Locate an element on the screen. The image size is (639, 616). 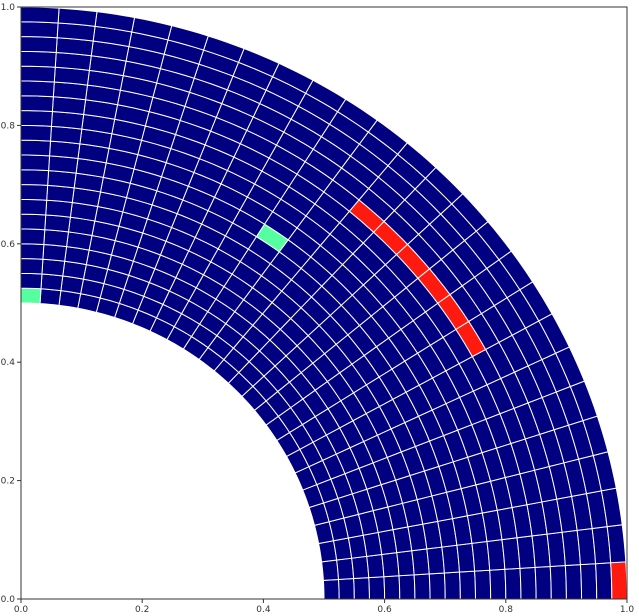
x-tick-label: 0.0 is located at coordinates (21, 610).